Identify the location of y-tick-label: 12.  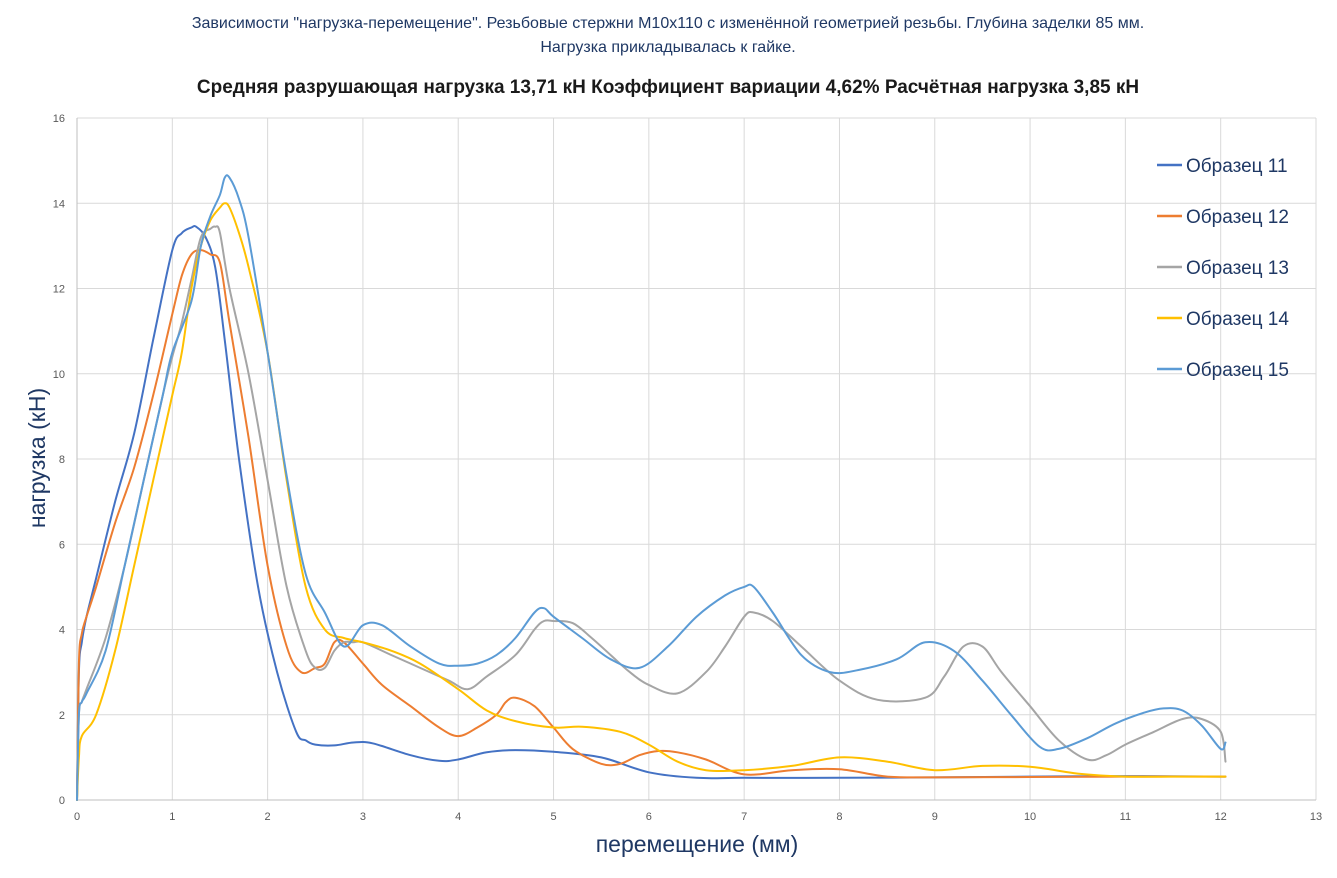
(59, 290).